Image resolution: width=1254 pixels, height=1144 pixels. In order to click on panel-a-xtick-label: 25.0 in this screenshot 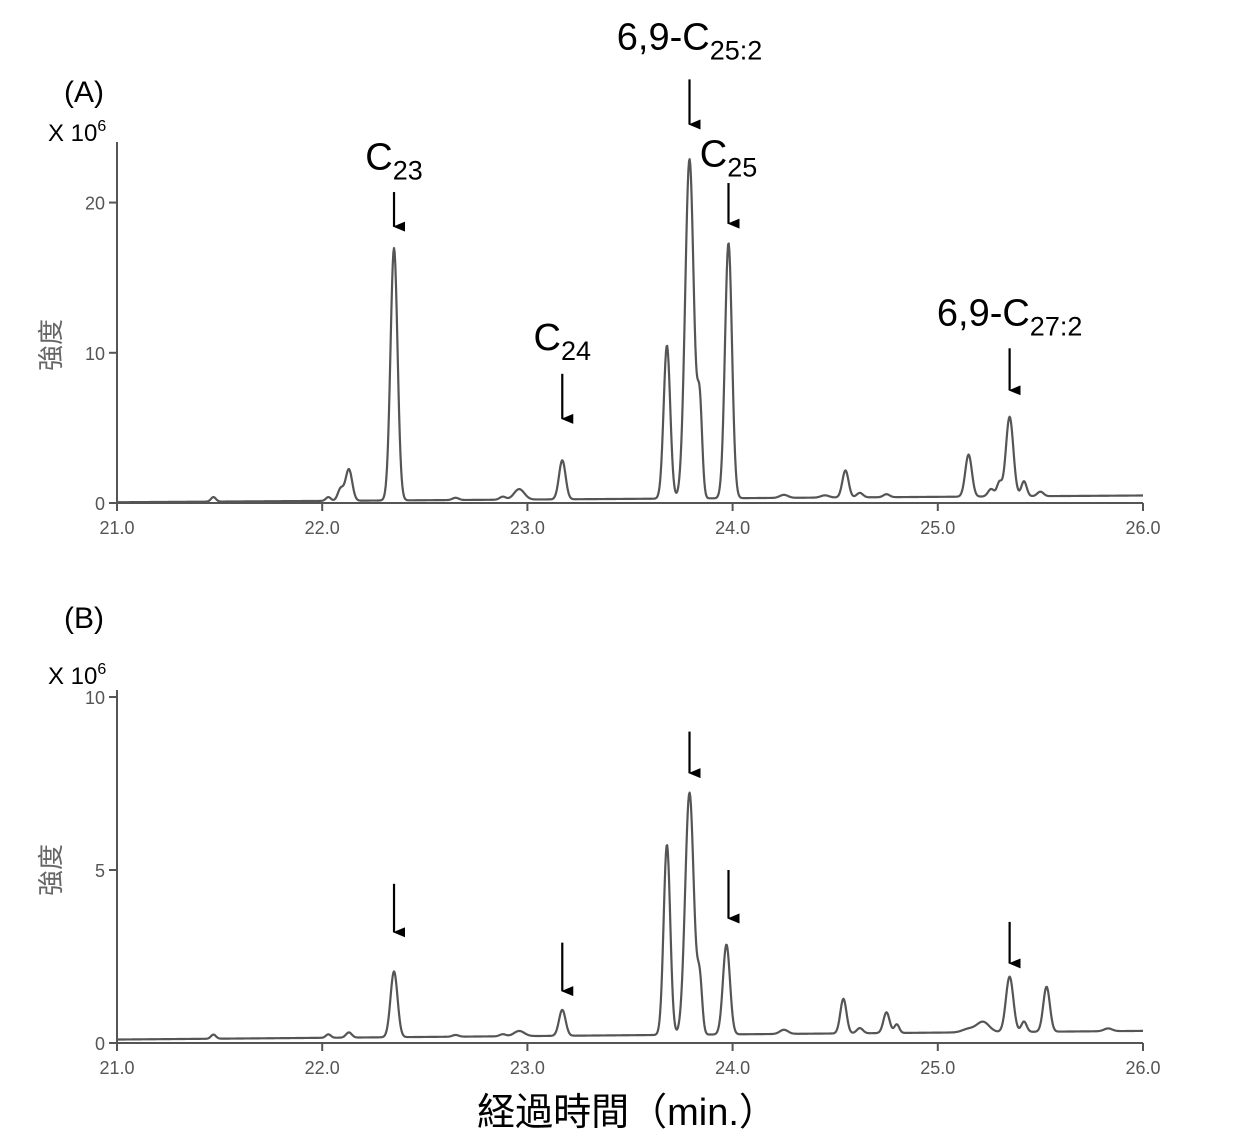, I will do `click(937, 528)`.